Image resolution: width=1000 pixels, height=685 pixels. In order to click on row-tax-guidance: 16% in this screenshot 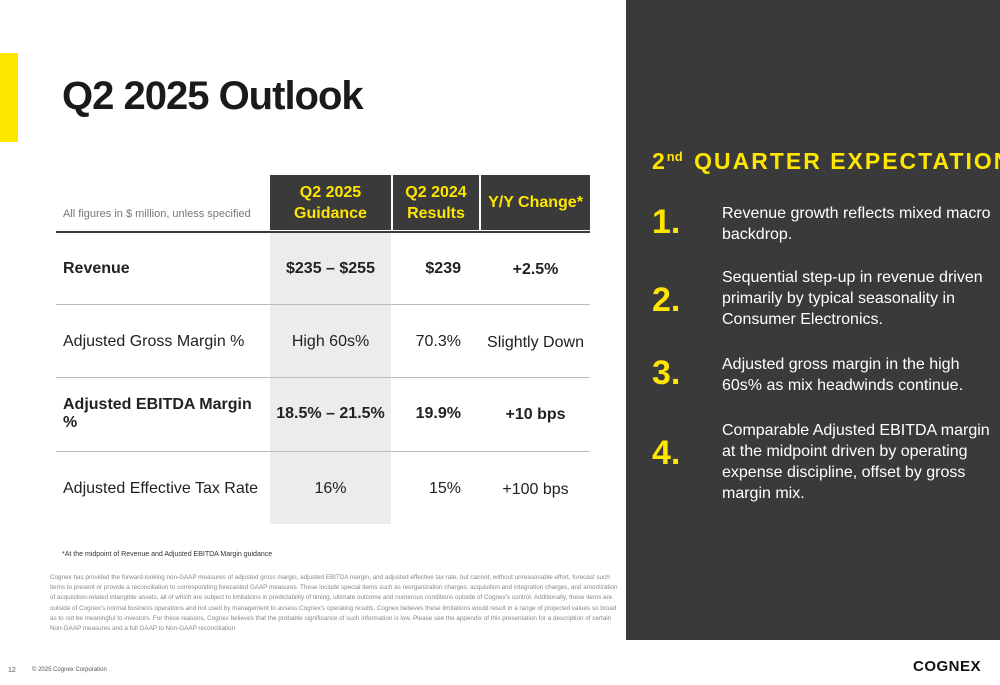, I will do `click(330, 488)`.